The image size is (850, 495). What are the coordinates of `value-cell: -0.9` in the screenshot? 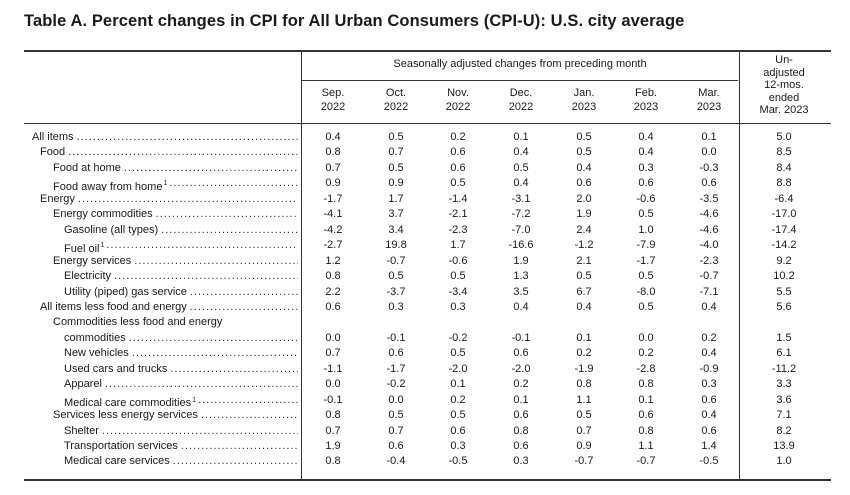 It's located at (709, 368).